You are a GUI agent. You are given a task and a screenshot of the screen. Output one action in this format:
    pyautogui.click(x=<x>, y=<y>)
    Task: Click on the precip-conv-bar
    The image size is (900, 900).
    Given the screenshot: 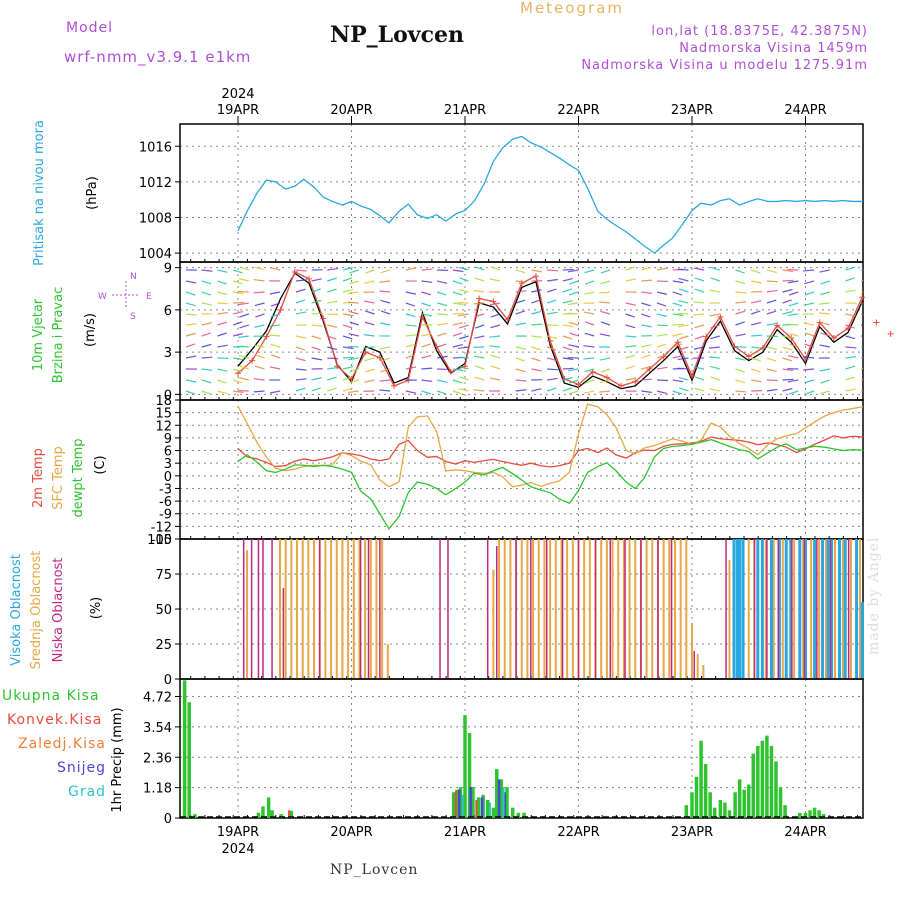 What is the action you would take?
    pyautogui.click(x=476, y=808)
    